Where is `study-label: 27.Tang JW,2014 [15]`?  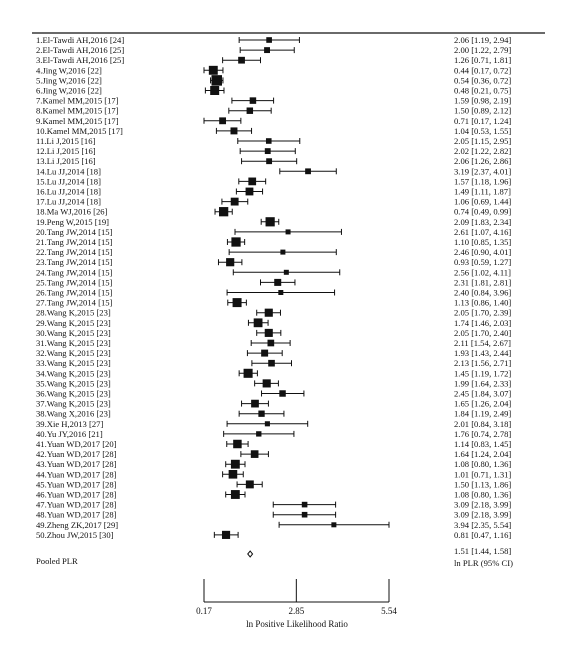 study-label: 27.Tang JW,2014 [15] is located at coordinates (74, 303).